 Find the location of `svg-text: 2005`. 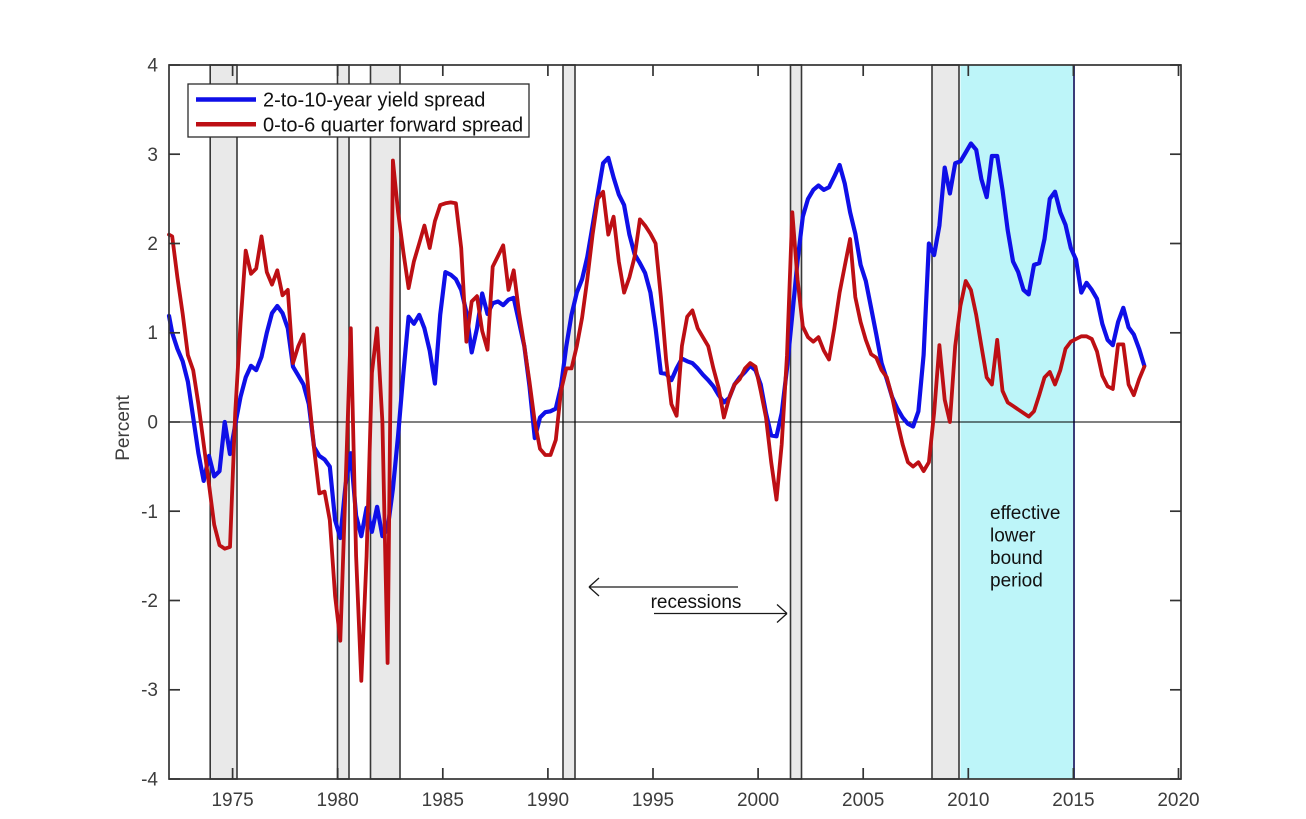

svg-text: 2005 is located at coordinates (863, 800).